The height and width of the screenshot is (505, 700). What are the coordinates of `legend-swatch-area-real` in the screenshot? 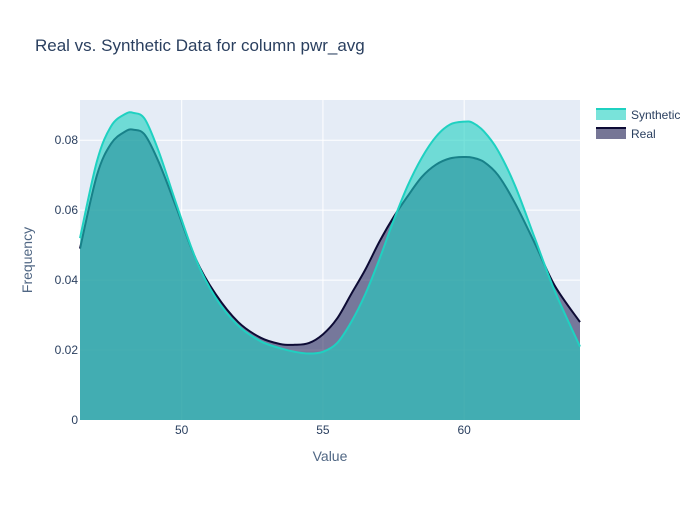 It's located at (611, 133).